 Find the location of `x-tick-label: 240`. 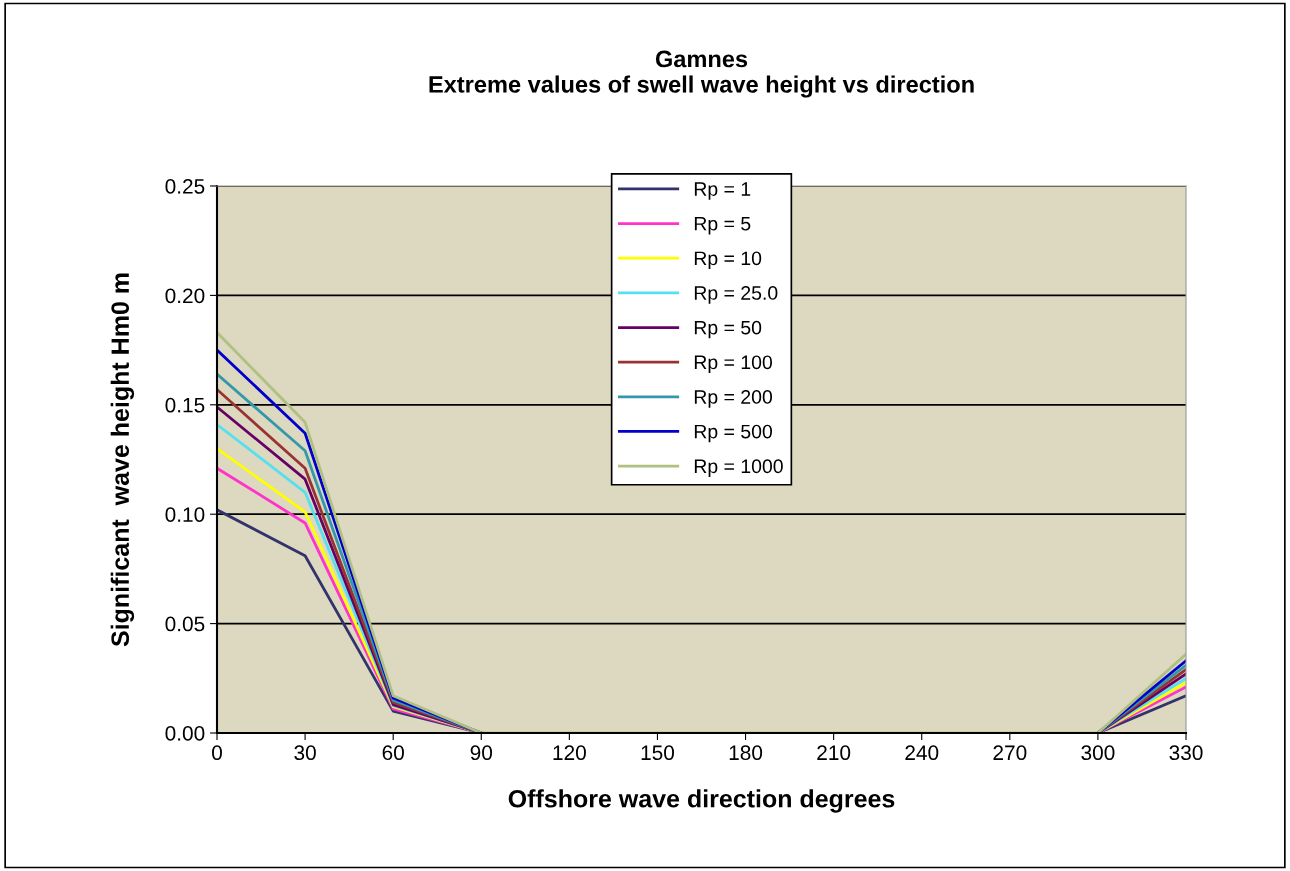

x-tick-label: 240 is located at coordinates (922, 753).